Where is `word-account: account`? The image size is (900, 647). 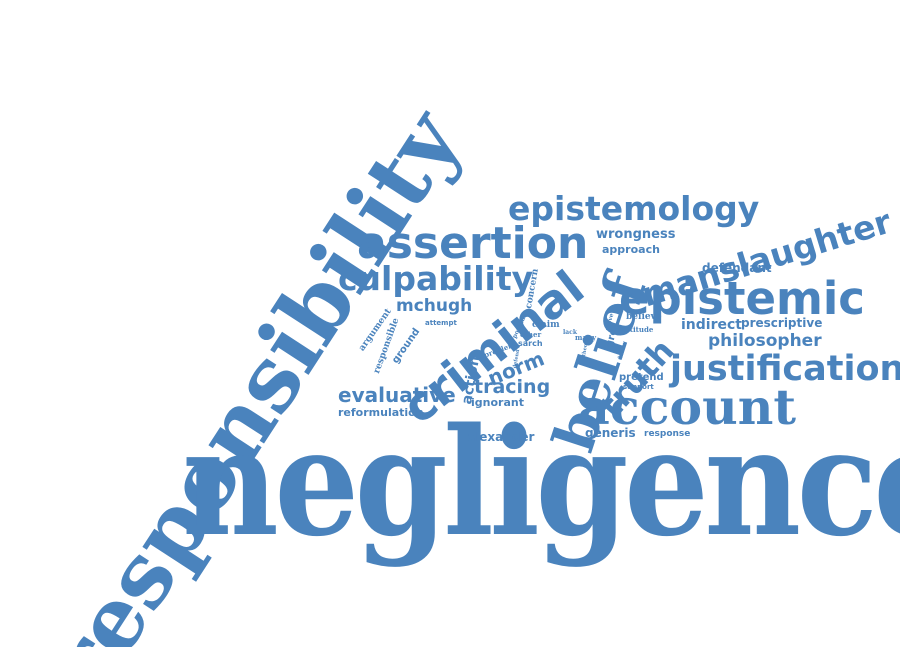 word-account: account is located at coordinates (687, 407).